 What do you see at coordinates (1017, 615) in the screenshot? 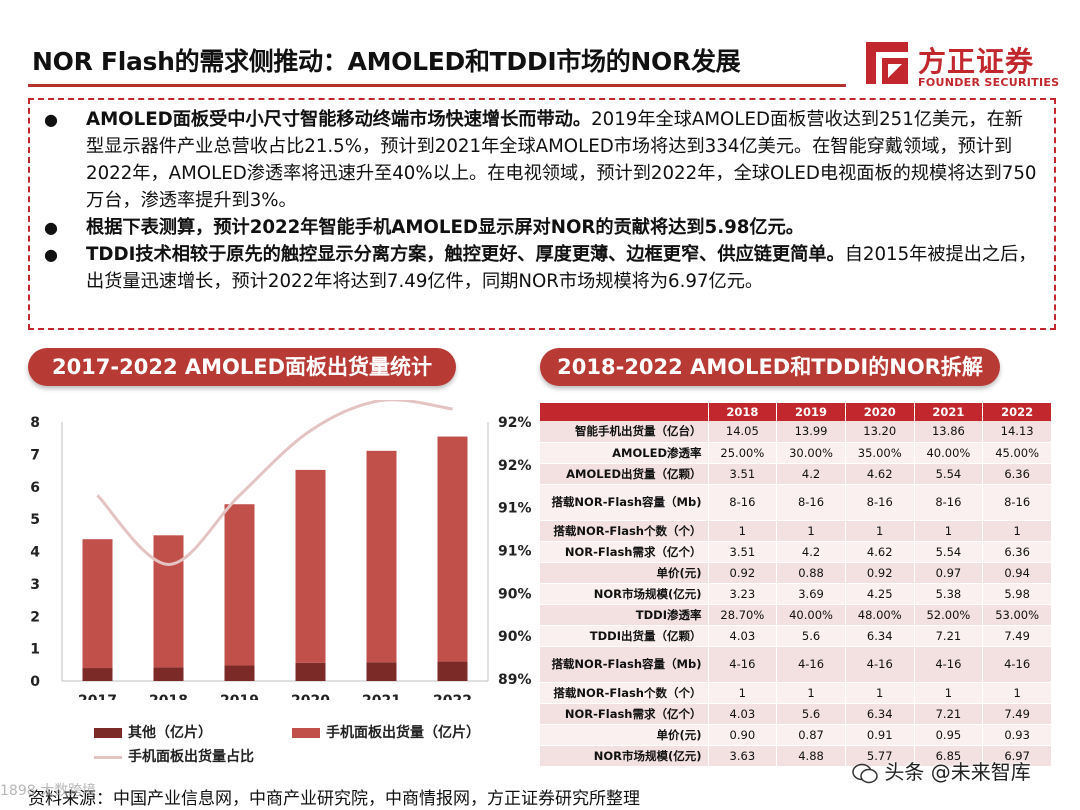
I see `table-cell: 53.00%` at bounding box center [1017, 615].